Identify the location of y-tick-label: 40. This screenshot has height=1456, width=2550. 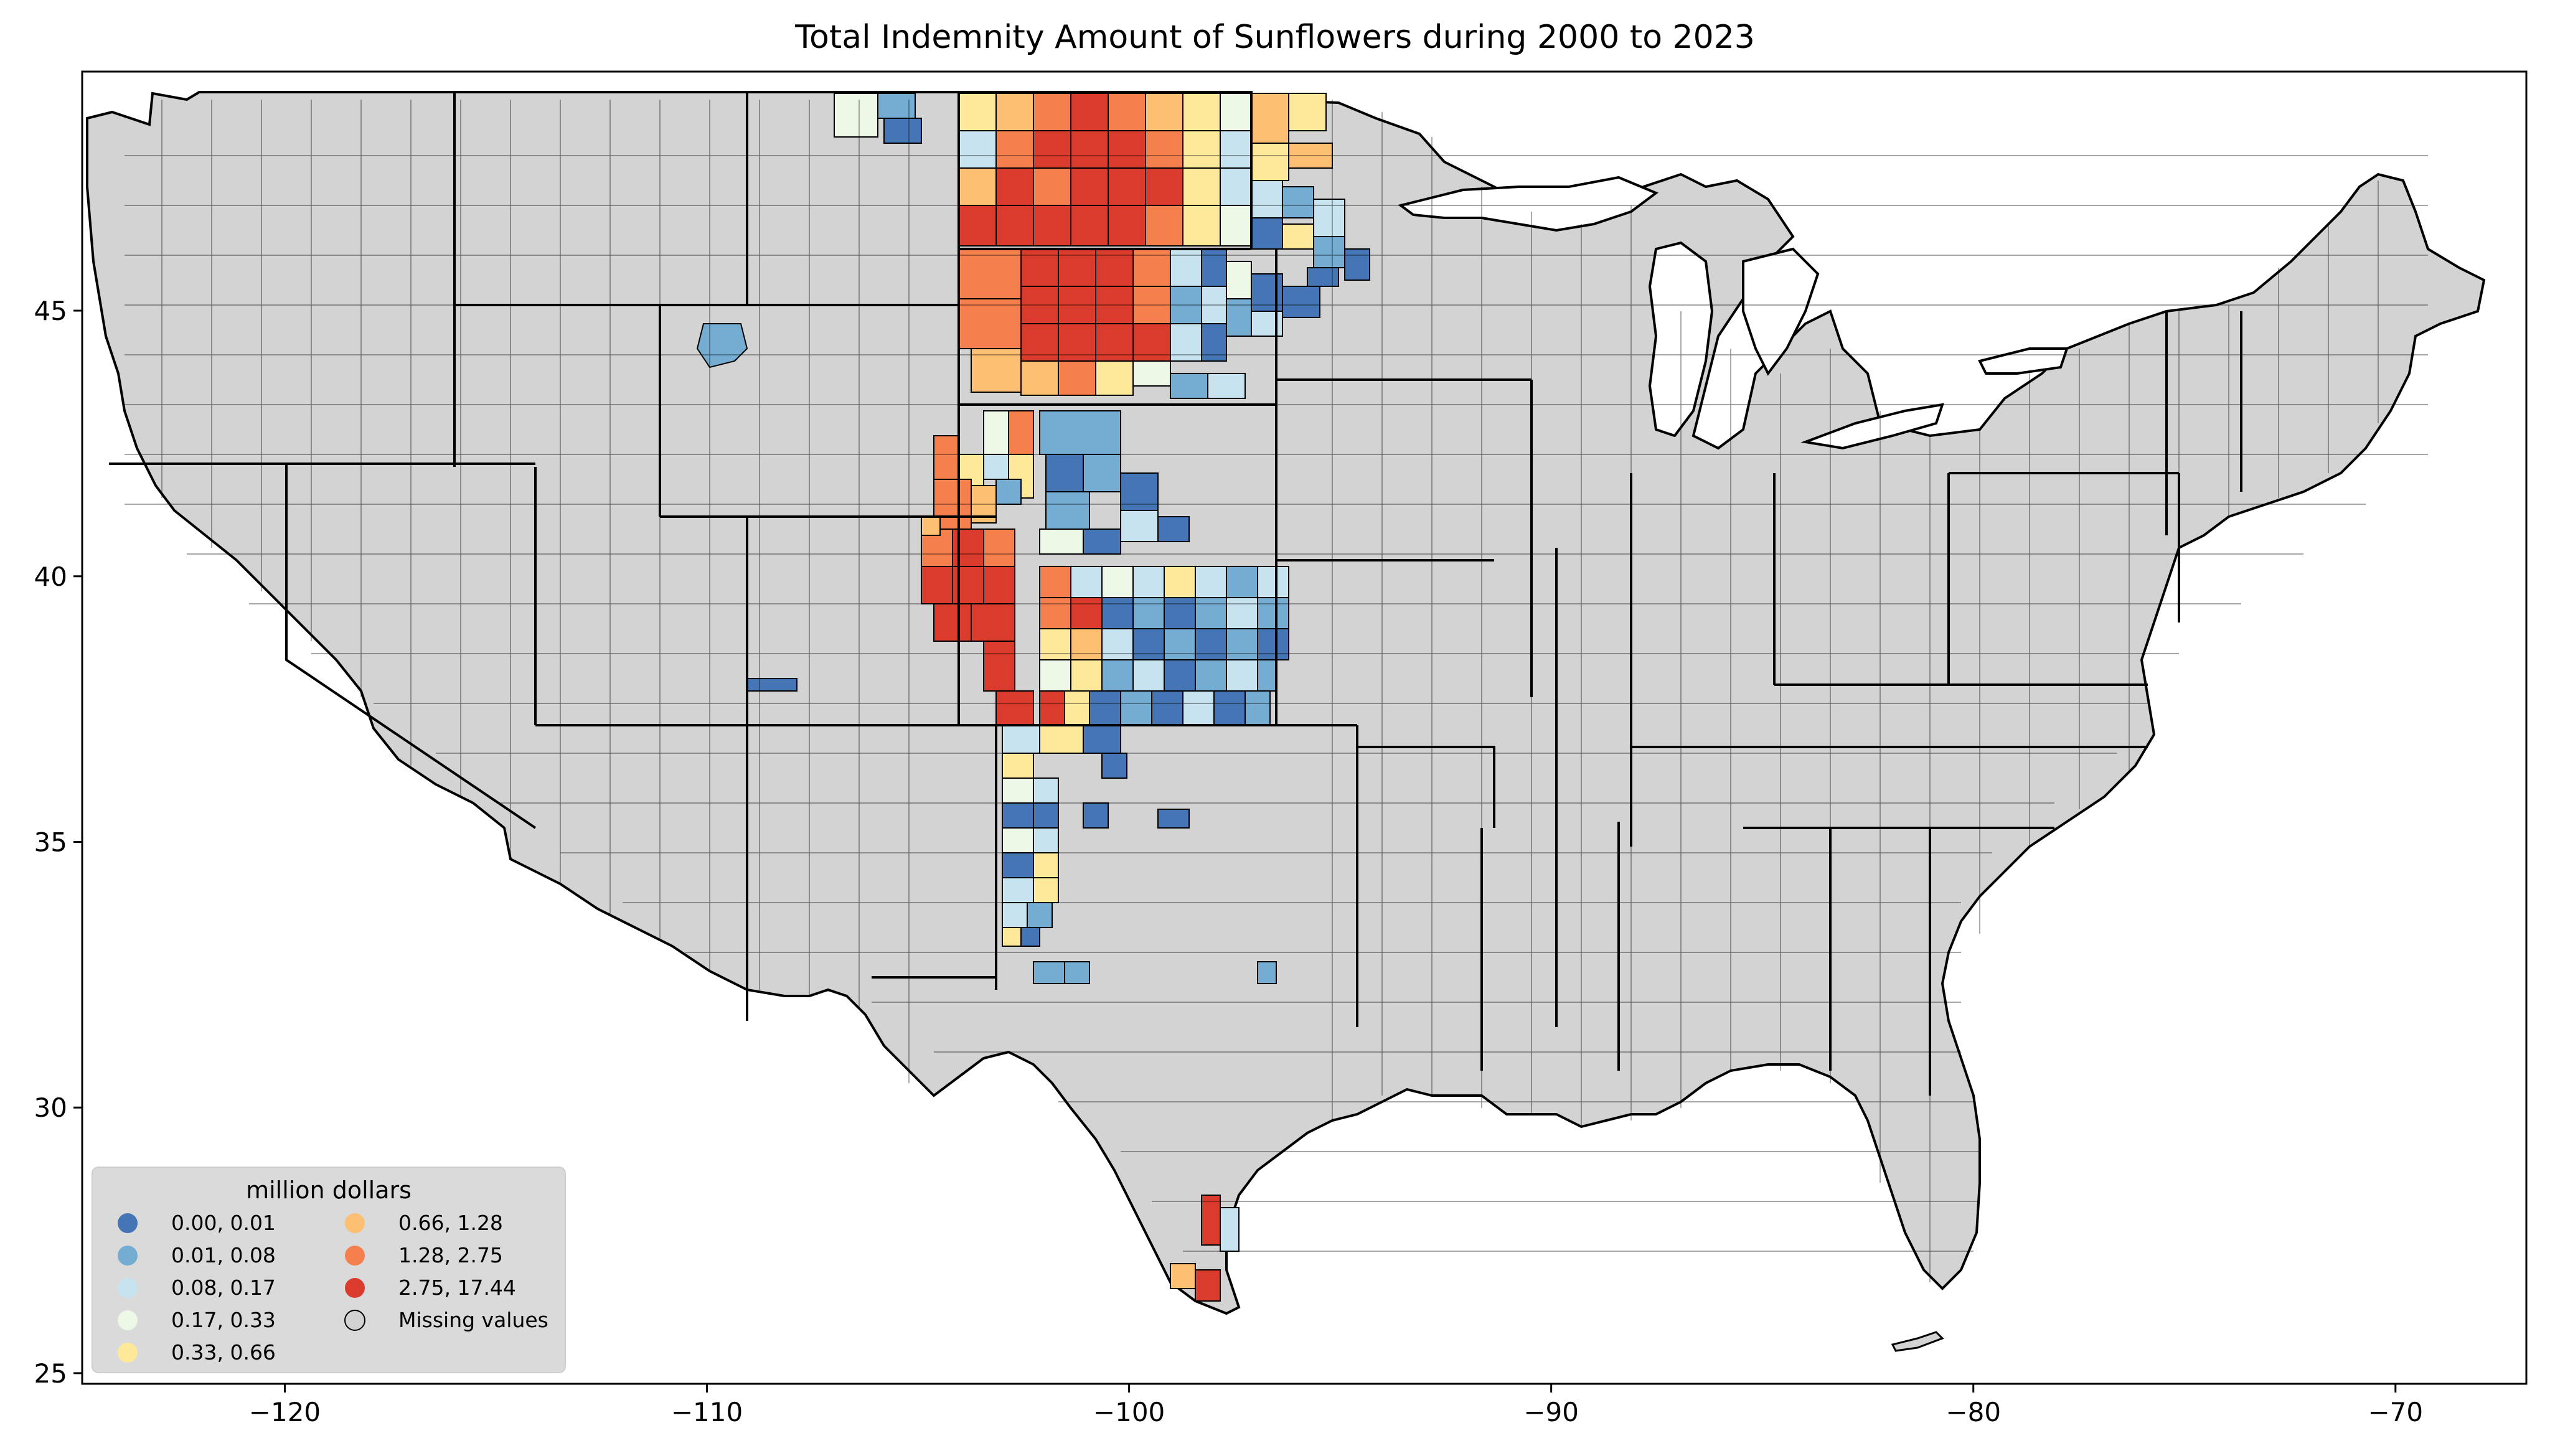
(50, 576).